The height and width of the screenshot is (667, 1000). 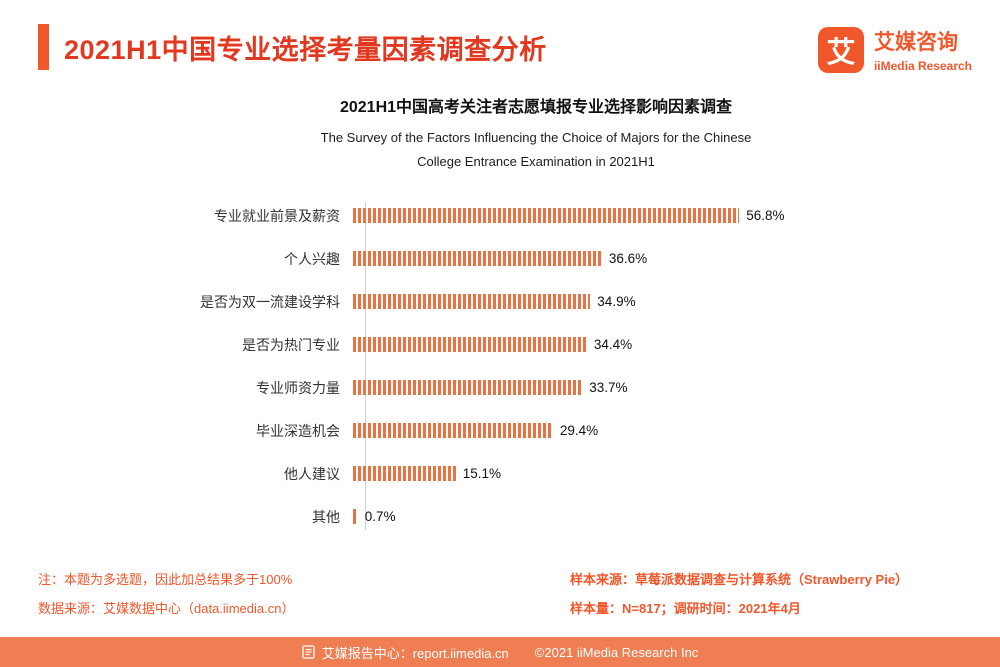 I want to click on category-label: 个人兴趣, so click(x=312, y=258).